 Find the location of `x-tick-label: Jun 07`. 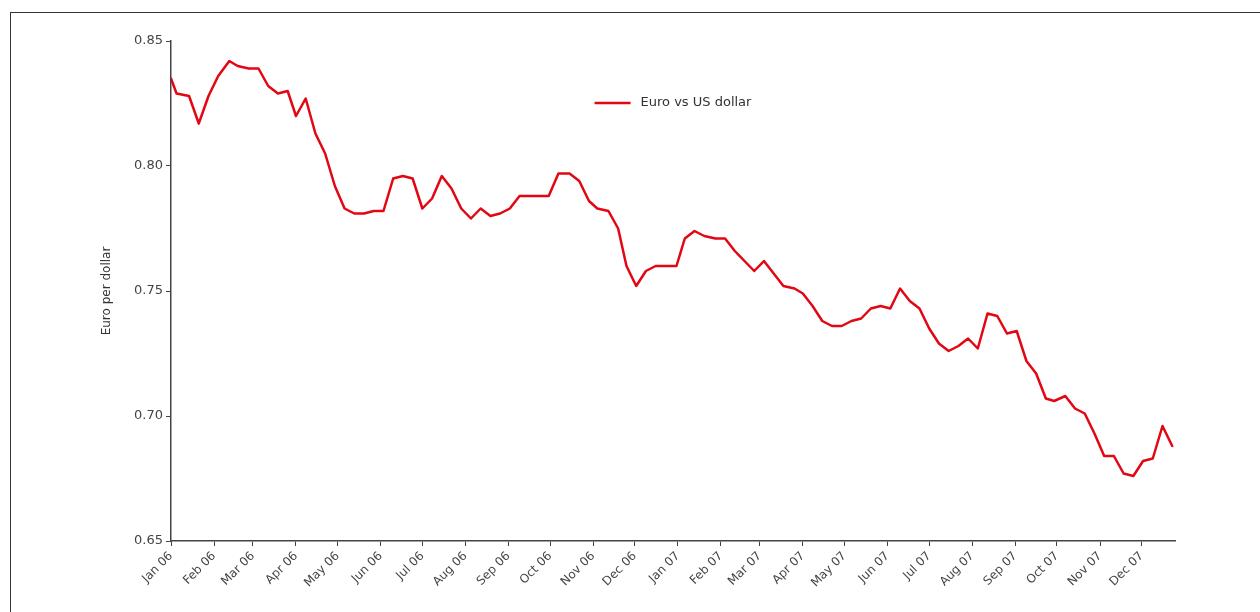

x-tick-label: Jun 07 is located at coordinates (873, 567).